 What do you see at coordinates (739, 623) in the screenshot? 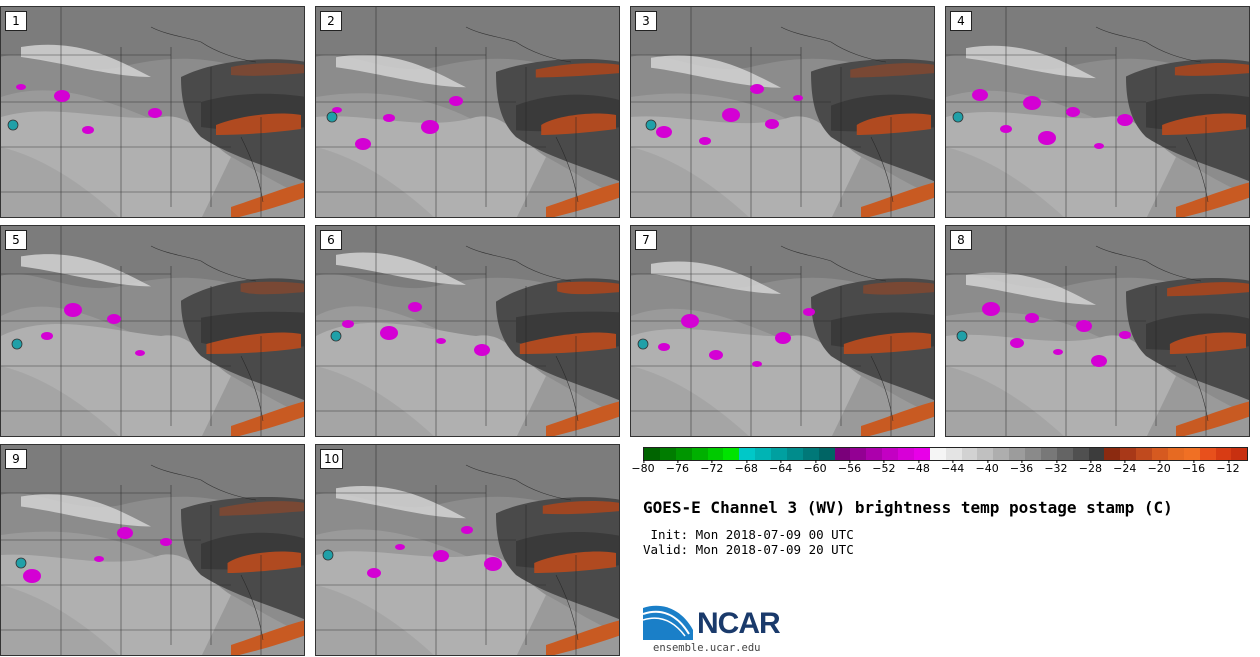
I see `logo-text: NCAR` at bounding box center [739, 623].